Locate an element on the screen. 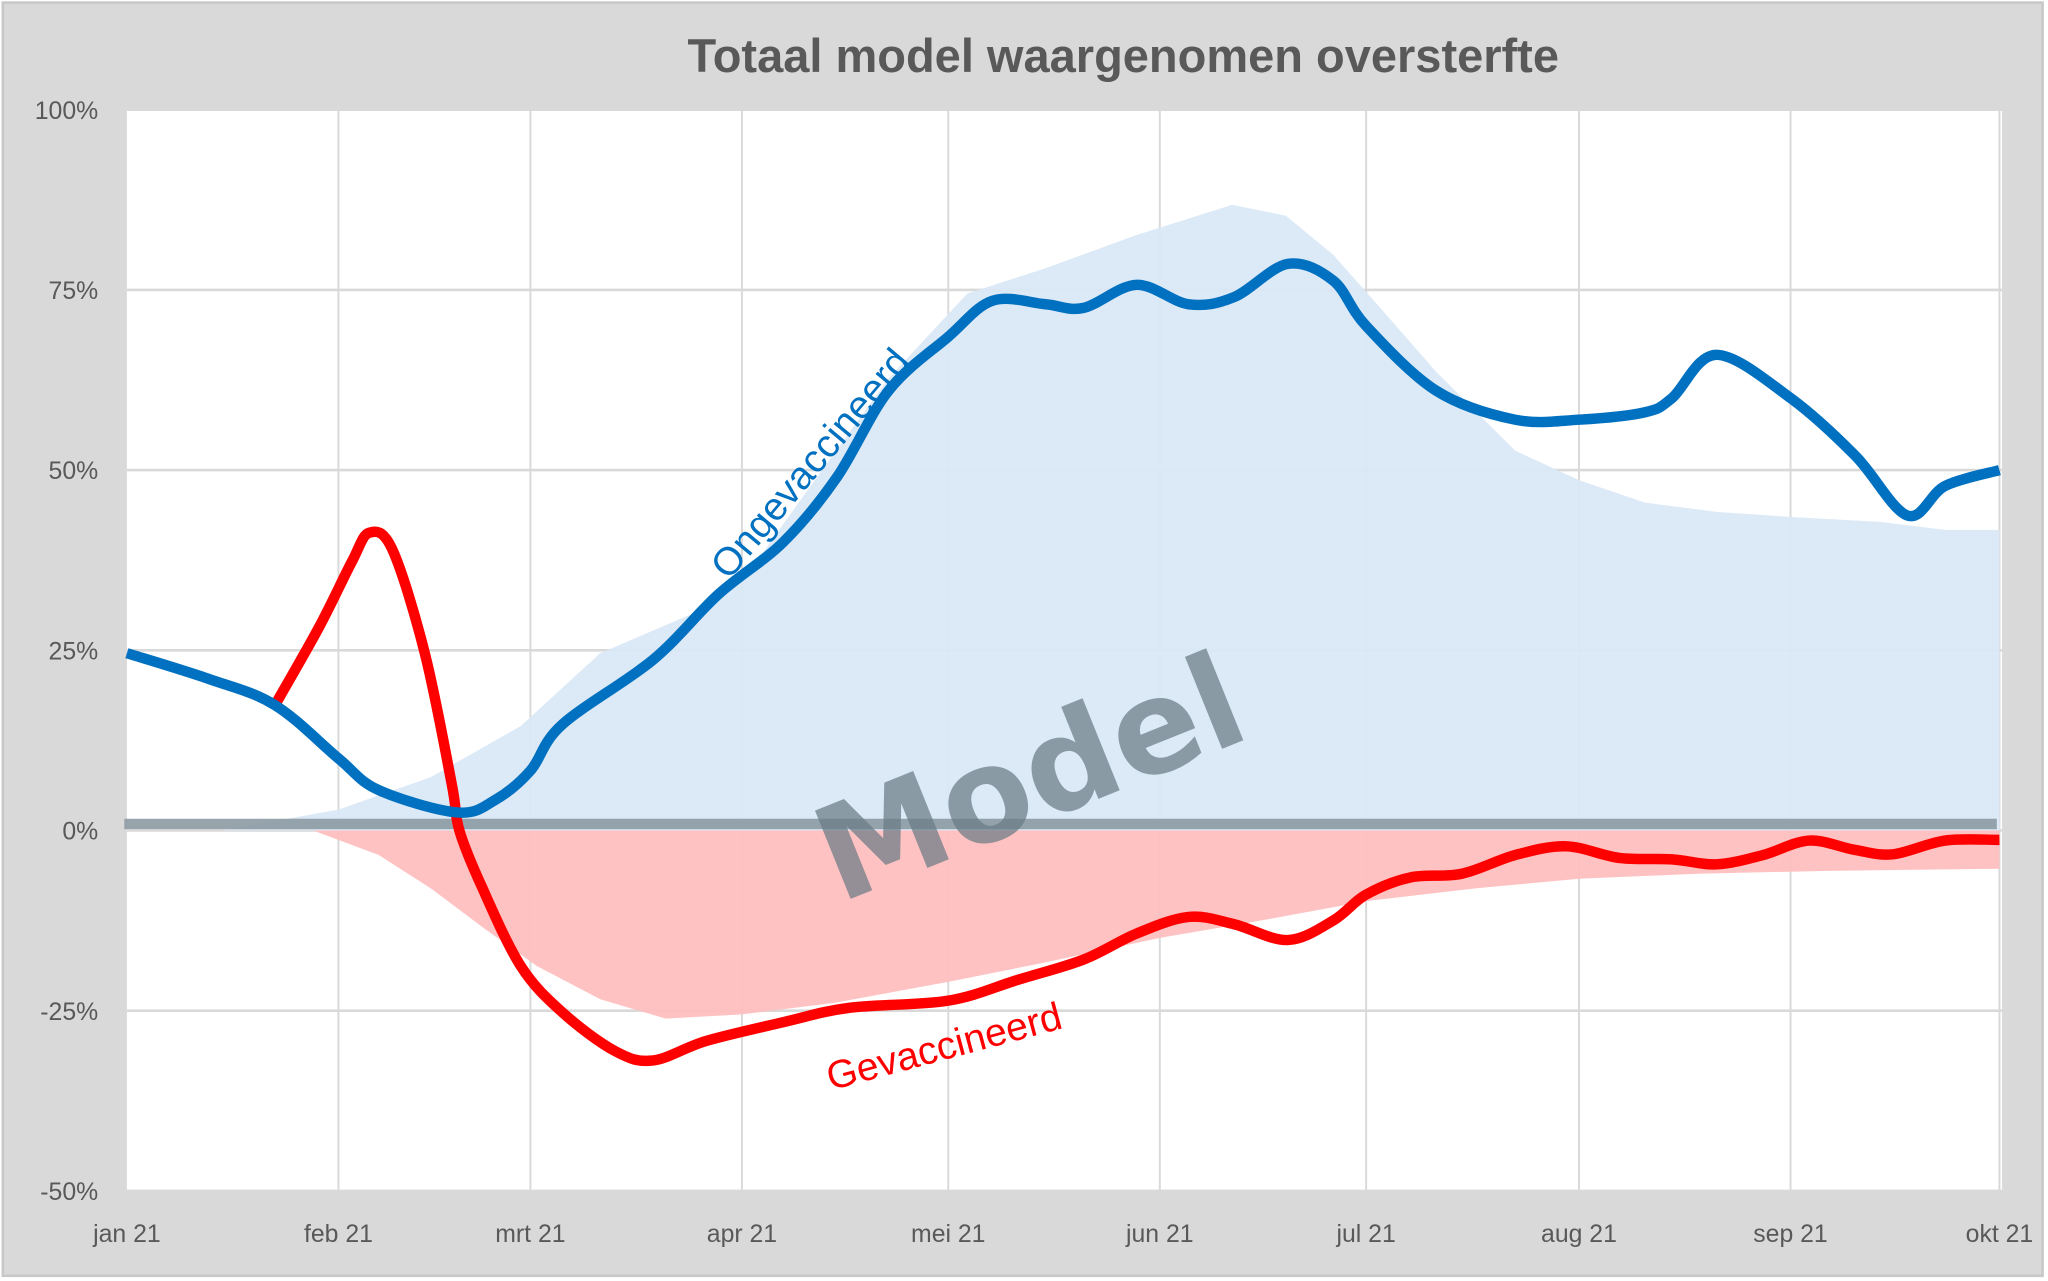  y-axis-ticks: 100% 75% 50% 25% 0% -25% -50% is located at coordinates (66, 652).